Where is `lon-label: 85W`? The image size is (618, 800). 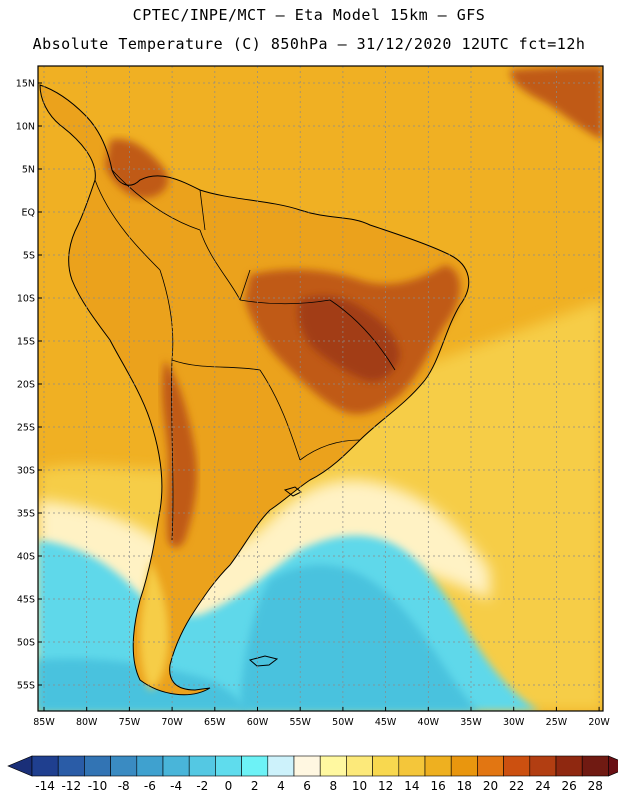
lon-label: 85W is located at coordinates (44, 722).